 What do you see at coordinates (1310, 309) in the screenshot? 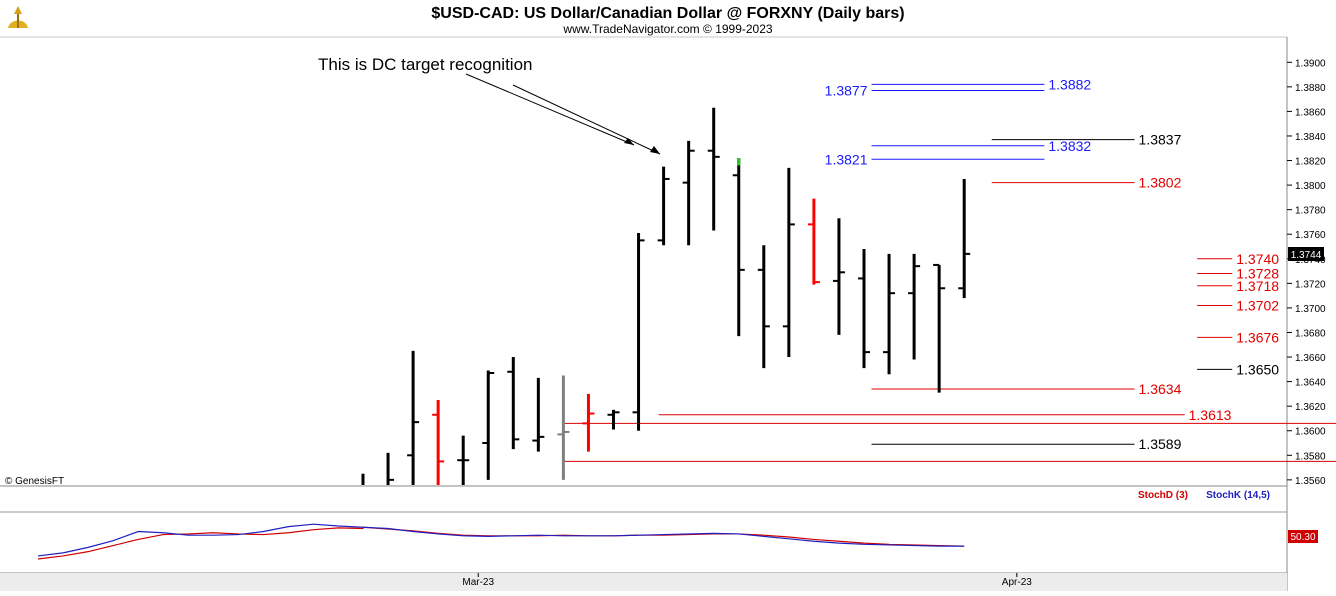
I see `y-tick-label: 1.3700` at bounding box center [1310, 309].